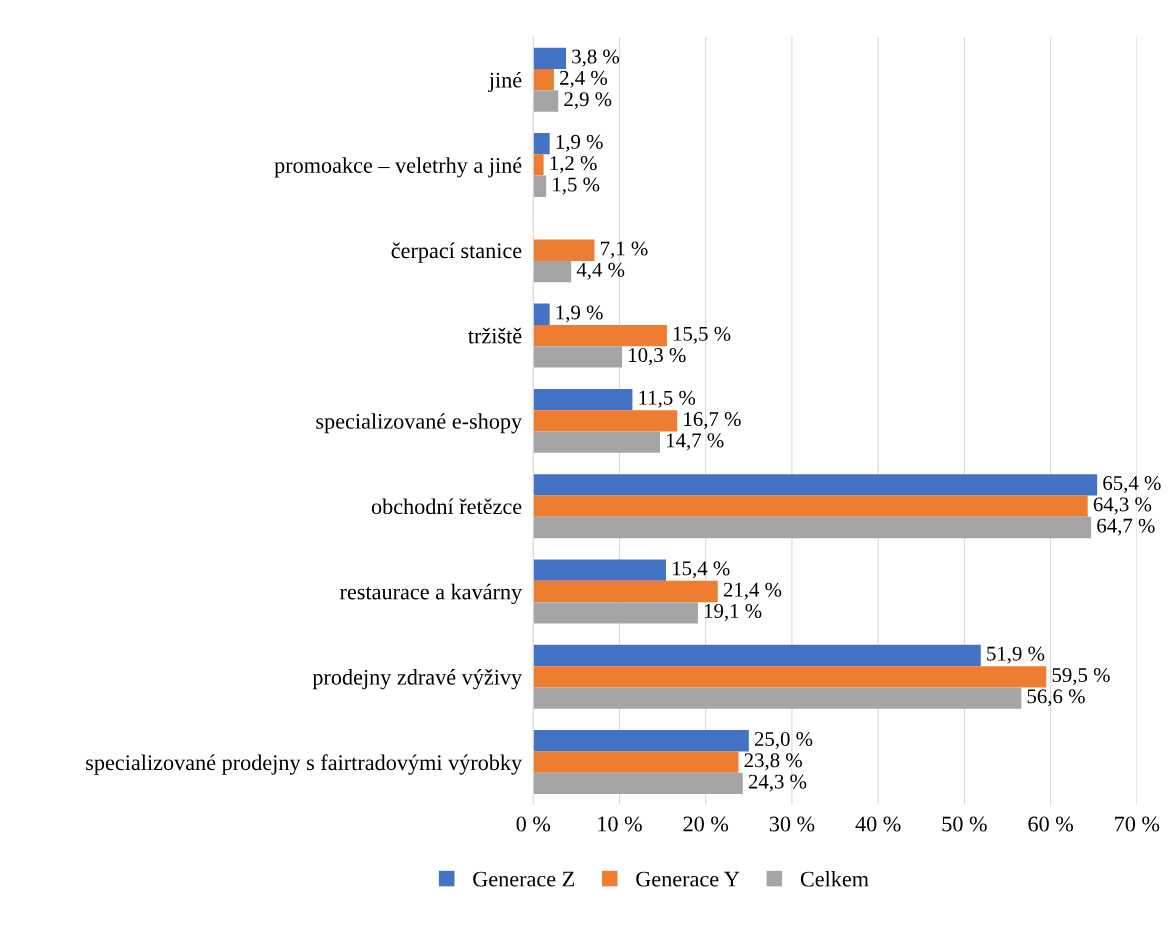  What do you see at coordinates (733, 612) in the screenshot?
I see `data-label: 19,1 %` at bounding box center [733, 612].